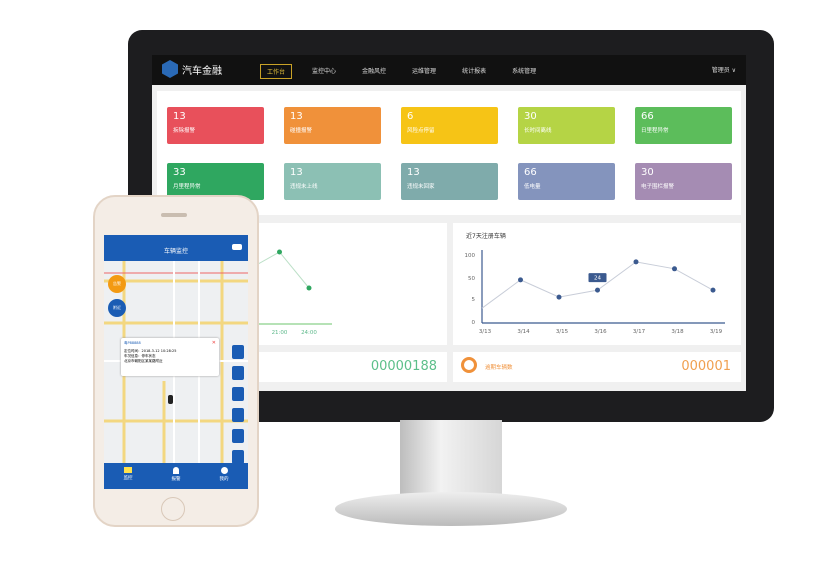  What do you see at coordinates (469, 365) in the screenshot?
I see `stopwatch-icon` at bounding box center [469, 365].